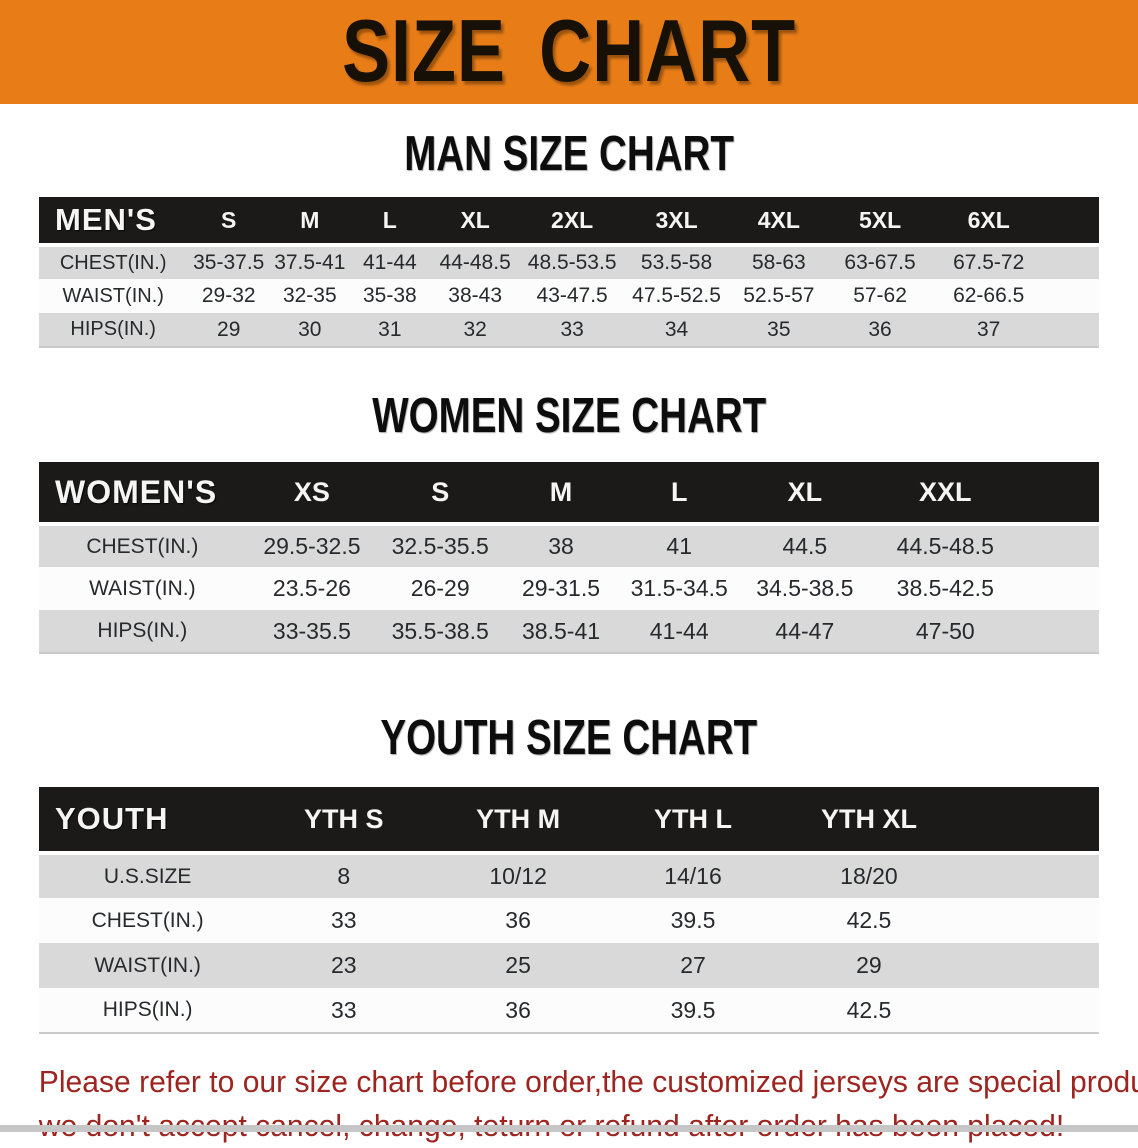 This screenshot has height=1148, width=1138. Describe the element at coordinates (868, 821) in the screenshot. I see `column-header: YTH XL` at that location.